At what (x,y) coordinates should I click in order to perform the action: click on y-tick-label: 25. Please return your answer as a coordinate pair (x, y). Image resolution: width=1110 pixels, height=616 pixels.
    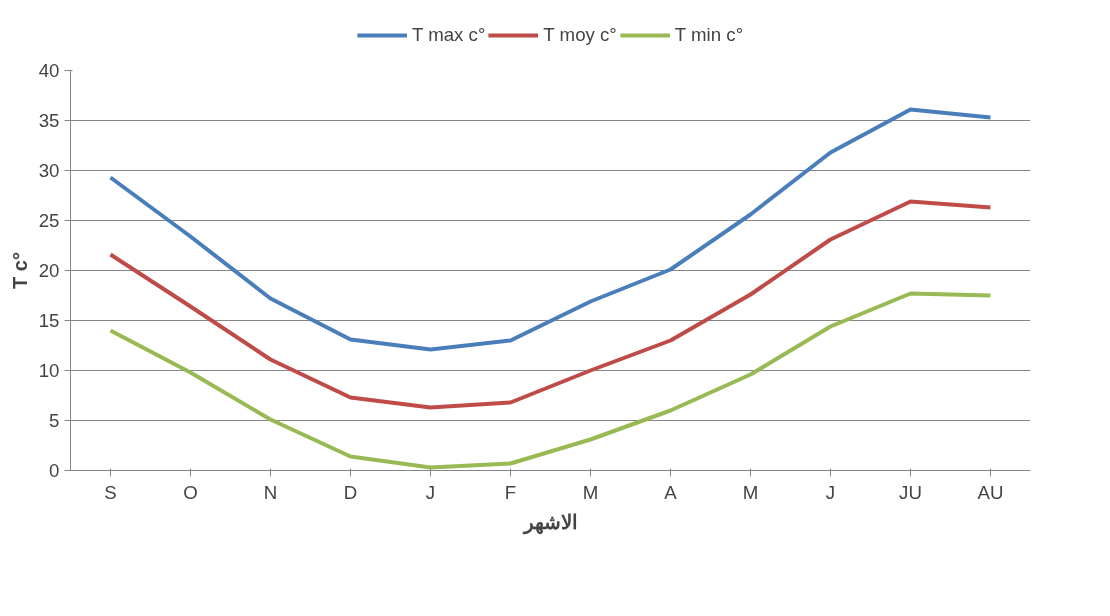
    Looking at the image, I should click on (49, 220).